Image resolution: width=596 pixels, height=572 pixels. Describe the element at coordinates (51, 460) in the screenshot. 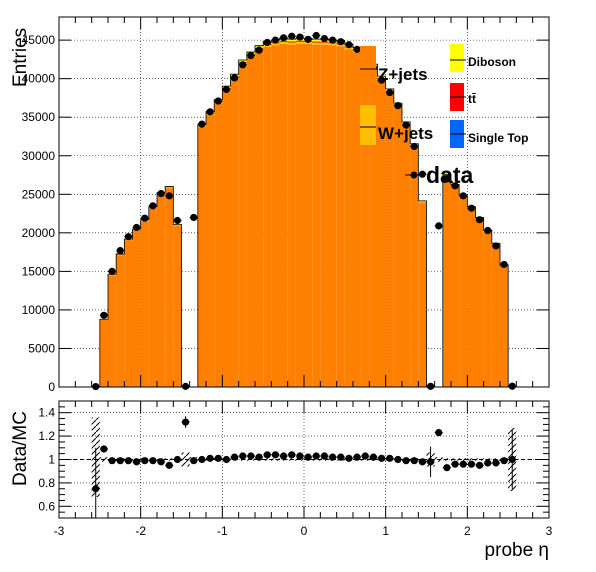

I see `y-tick-label: 1` at that location.